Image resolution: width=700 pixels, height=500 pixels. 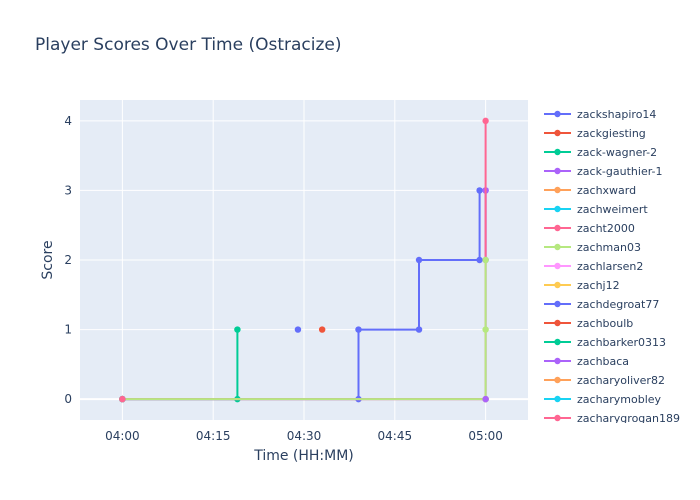 I want to click on legend-label: zachboulb, so click(x=605, y=323).